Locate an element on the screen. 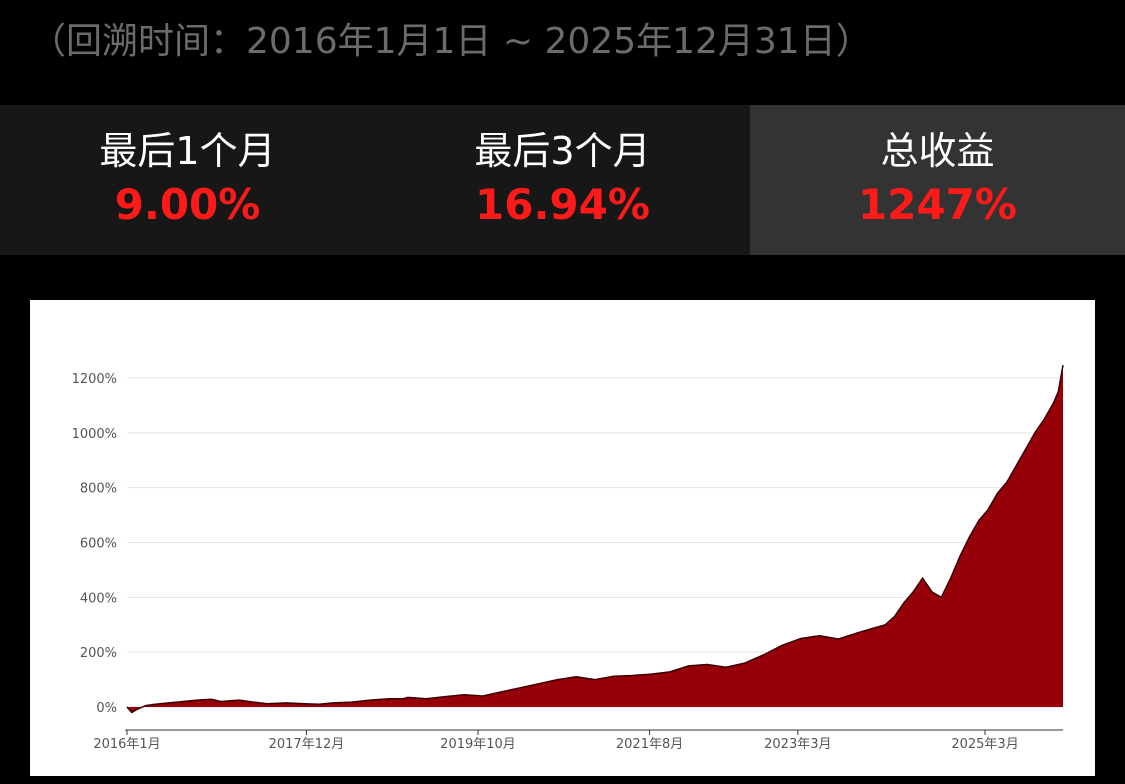 This screenshot has width=1125, height=784. stat-value: 1247% is located at coordinates (937, 204).